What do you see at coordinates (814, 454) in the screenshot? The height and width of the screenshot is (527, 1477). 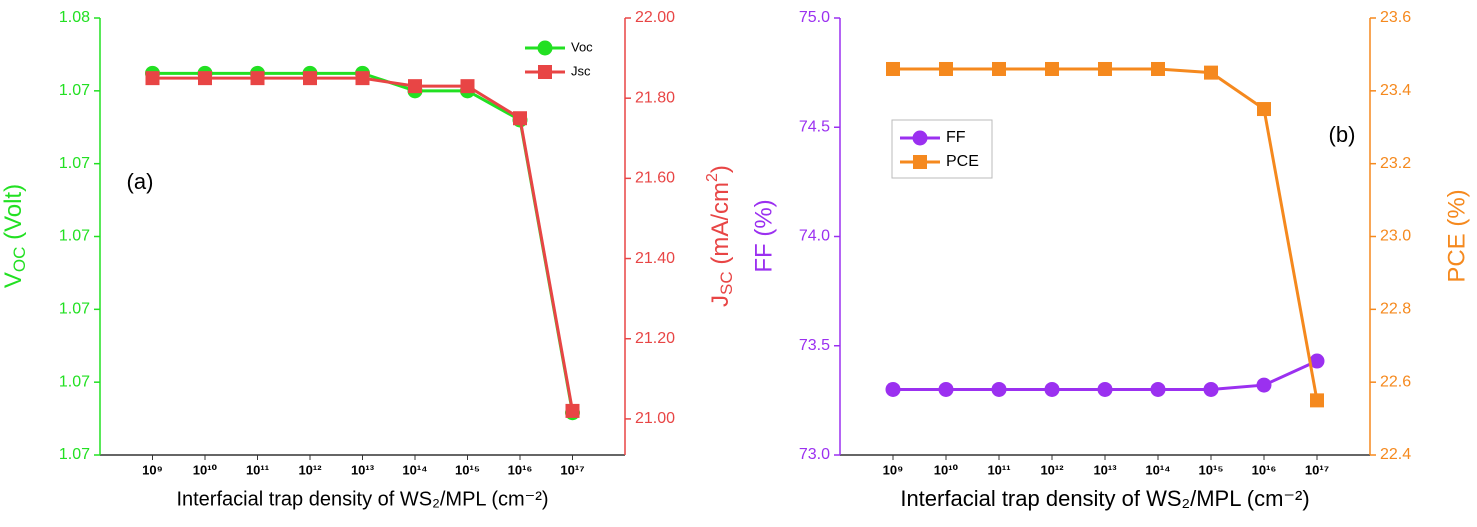 I see `y-tick-label: 73.0` at bounding box center [814, 454].